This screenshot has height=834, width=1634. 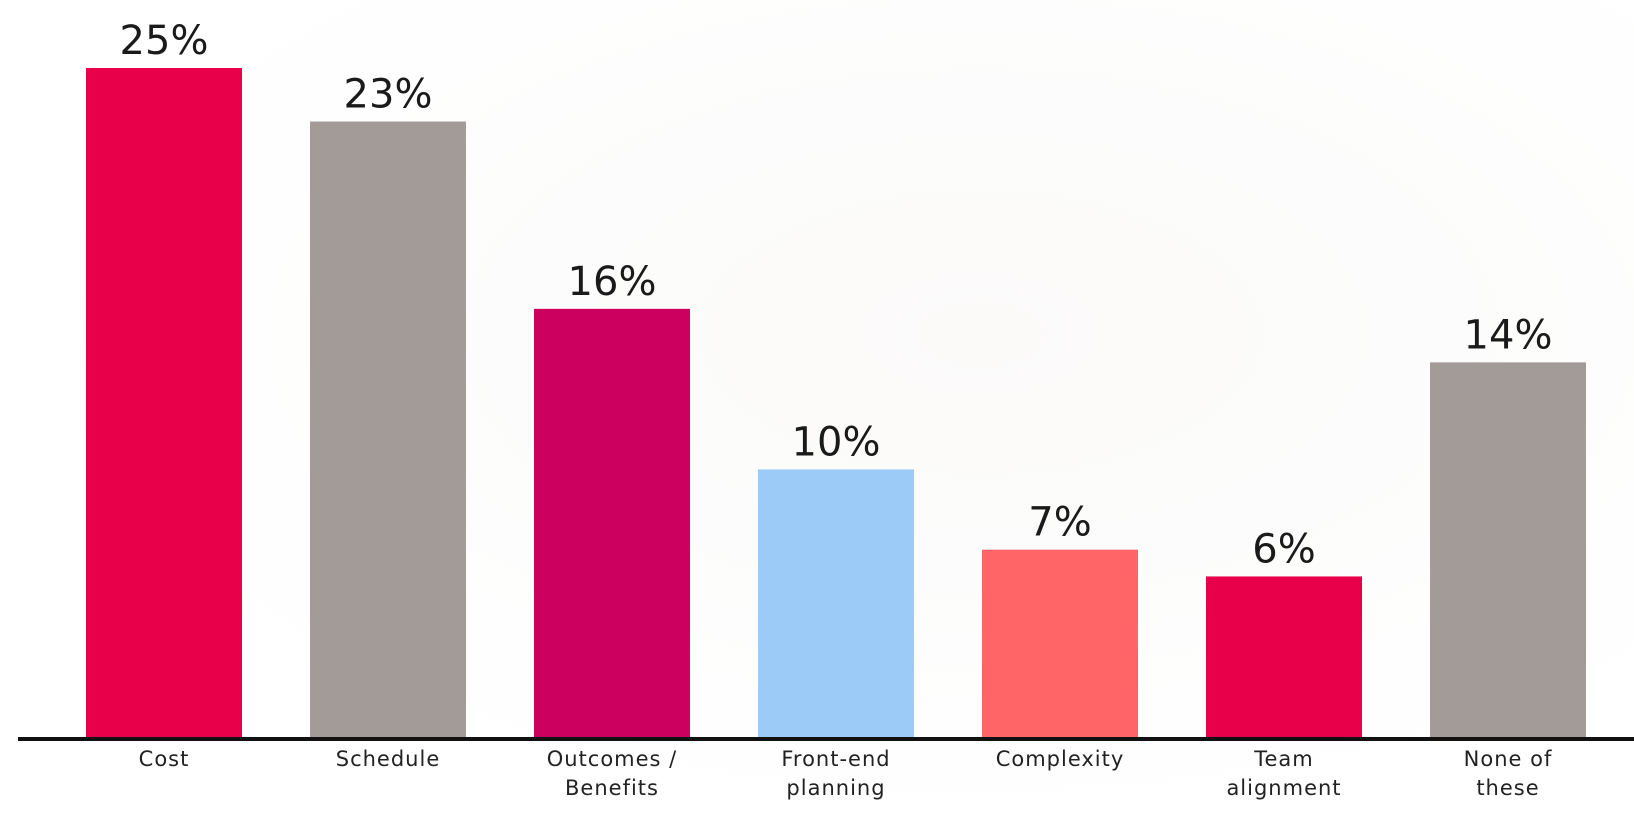 What do you see at coordinates (836, 442) in the screenshot?
I see `value-label-3: 10%` at bounding box center [836, 442].